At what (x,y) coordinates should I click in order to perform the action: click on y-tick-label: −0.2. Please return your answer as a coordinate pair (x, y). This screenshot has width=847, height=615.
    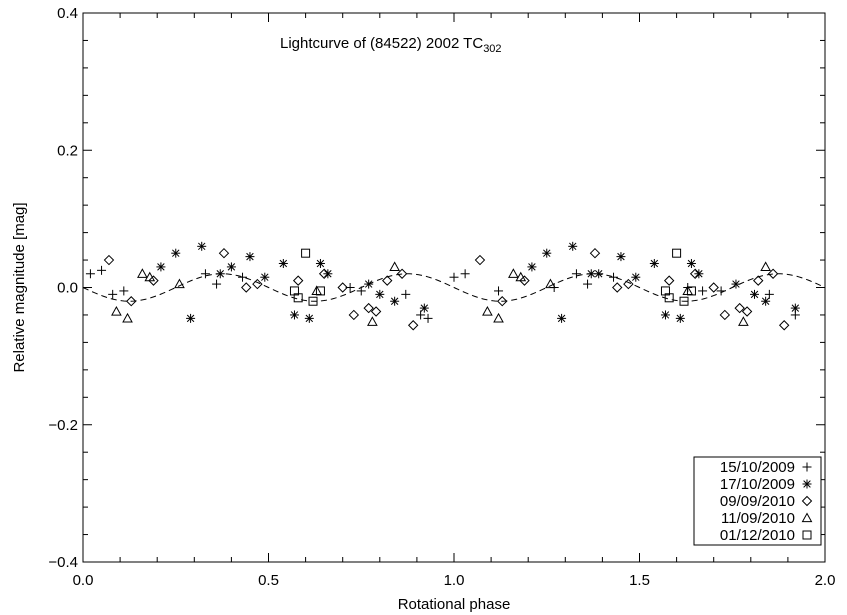
    Looking at the image, I should click on (63, 425).